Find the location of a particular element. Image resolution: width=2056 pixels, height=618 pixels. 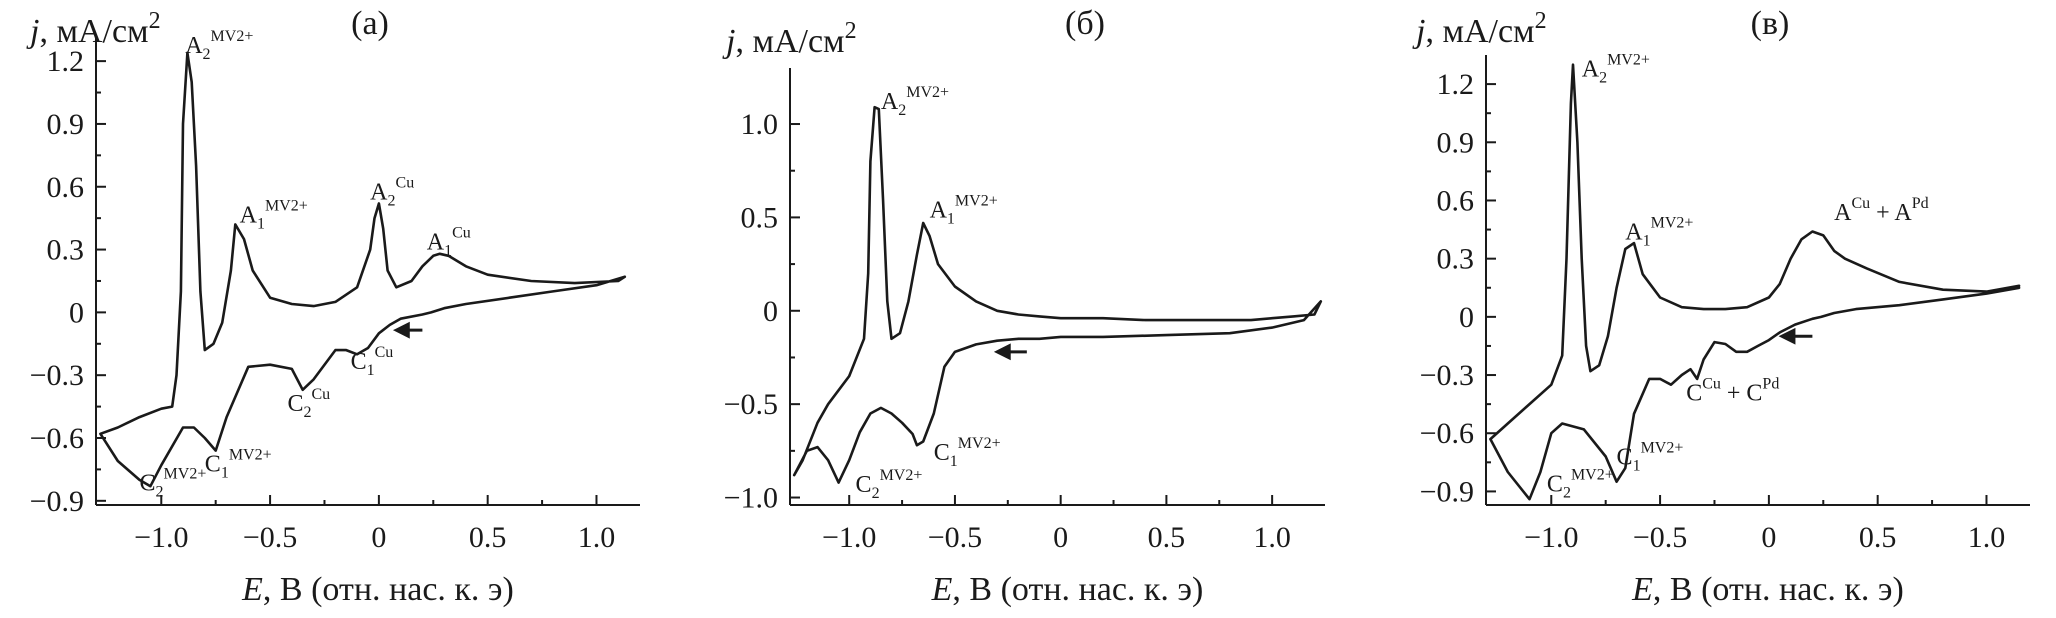

panel-2-label: (в) is located at coordinates (1770, 23).